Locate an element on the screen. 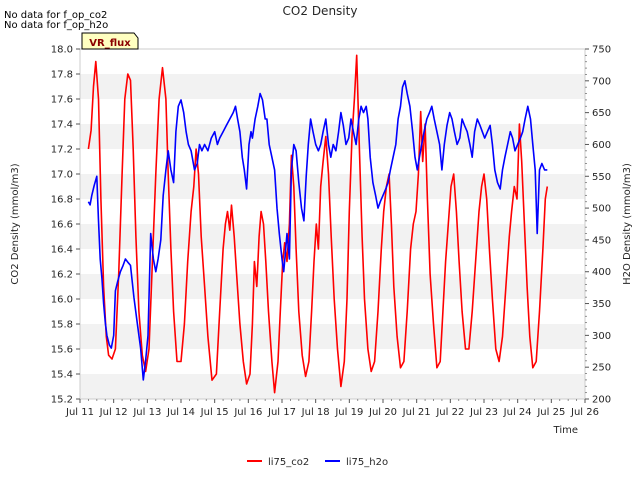 The image size is (640, 484). x-tick-label: Jul 21 is located at coordinates (416, 412).